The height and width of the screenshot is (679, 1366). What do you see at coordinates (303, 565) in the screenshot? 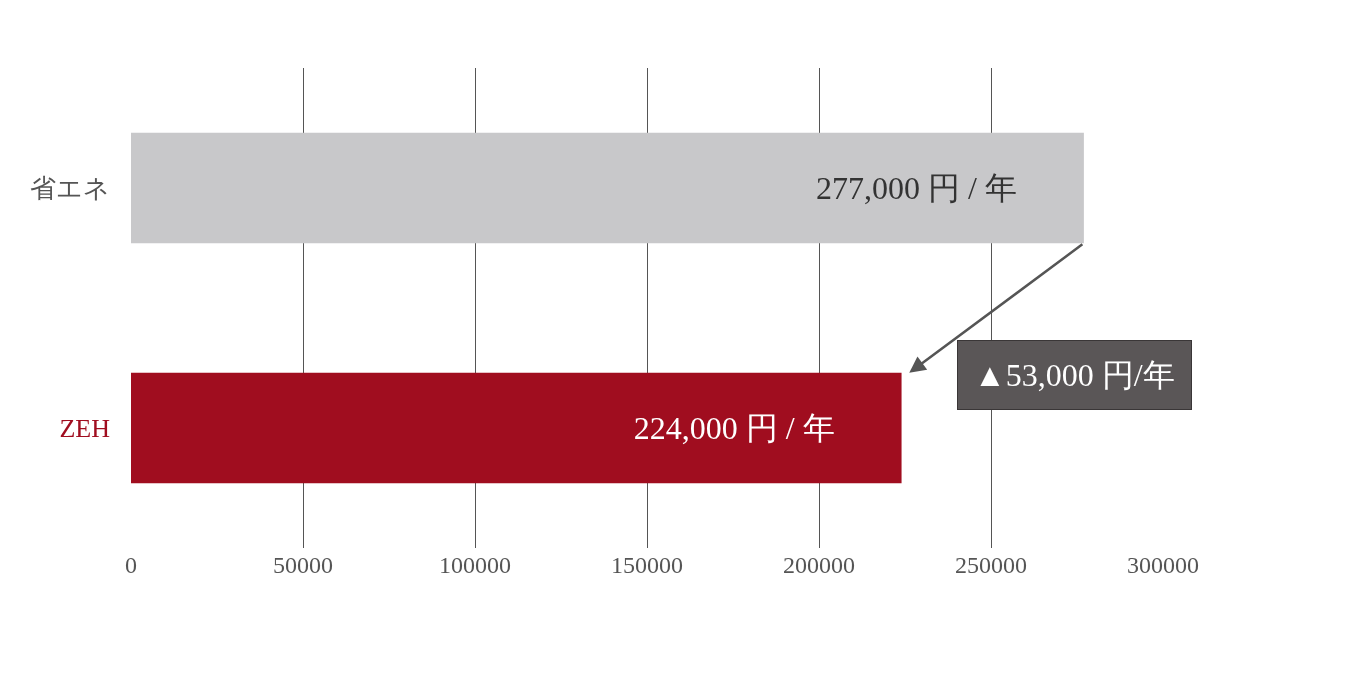
I see `x-tick-label: 50000` at bounding box center [303, 565].